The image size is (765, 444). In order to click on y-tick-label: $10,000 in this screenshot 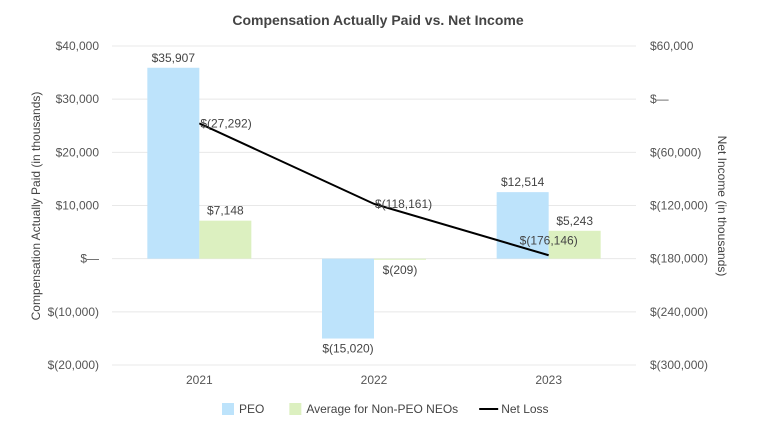, I will do `click(78, 206)`.